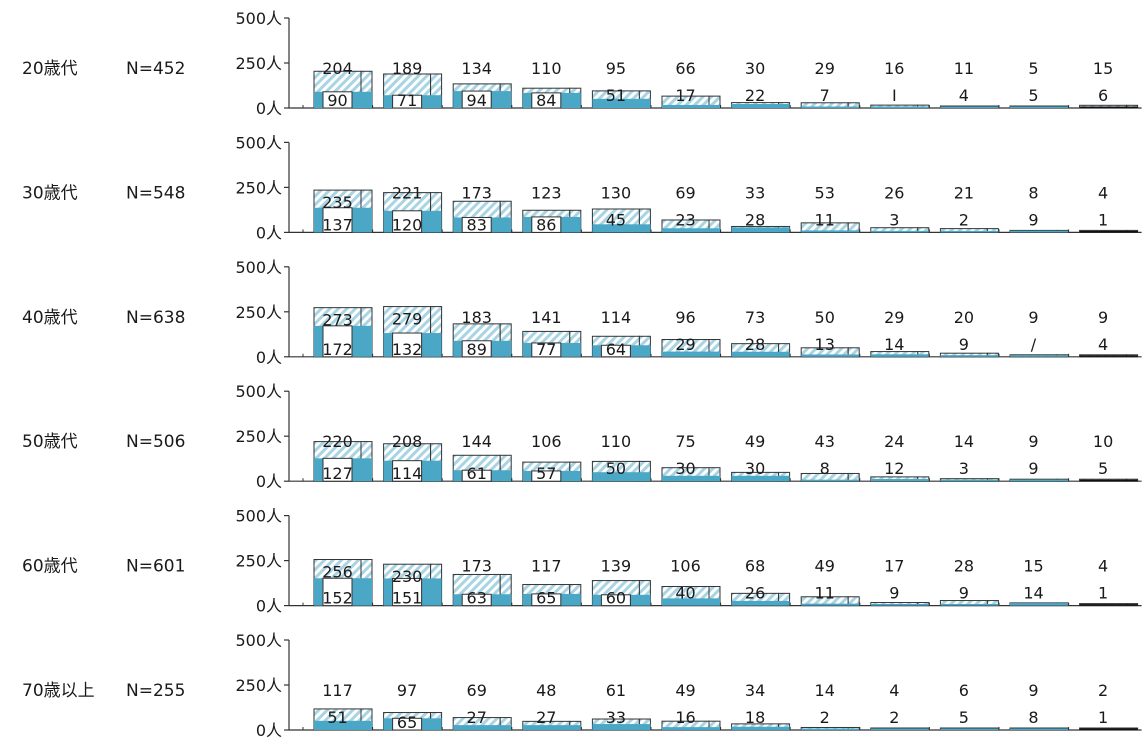 The width and height of the screenshot is (1144, 744). What do you see at coordinates (964, 593) in the screenshot?
I see `inner-value-label: 9` at bounding box center [964, 593].